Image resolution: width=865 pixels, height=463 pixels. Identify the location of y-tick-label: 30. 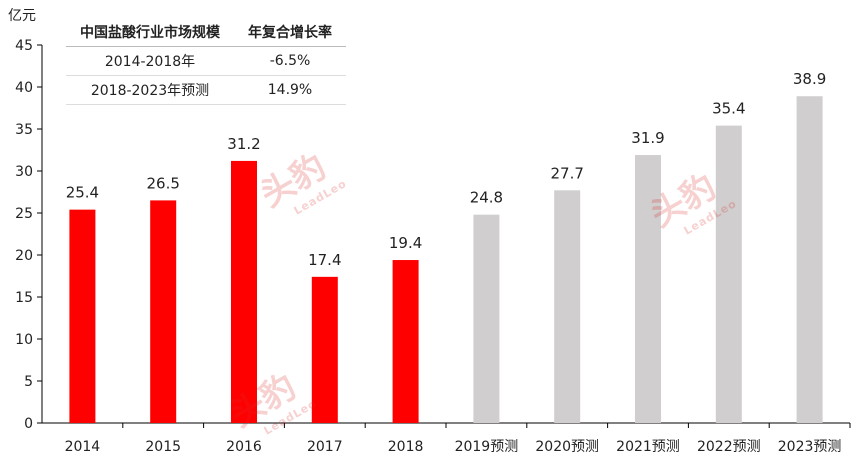
(24, 172).